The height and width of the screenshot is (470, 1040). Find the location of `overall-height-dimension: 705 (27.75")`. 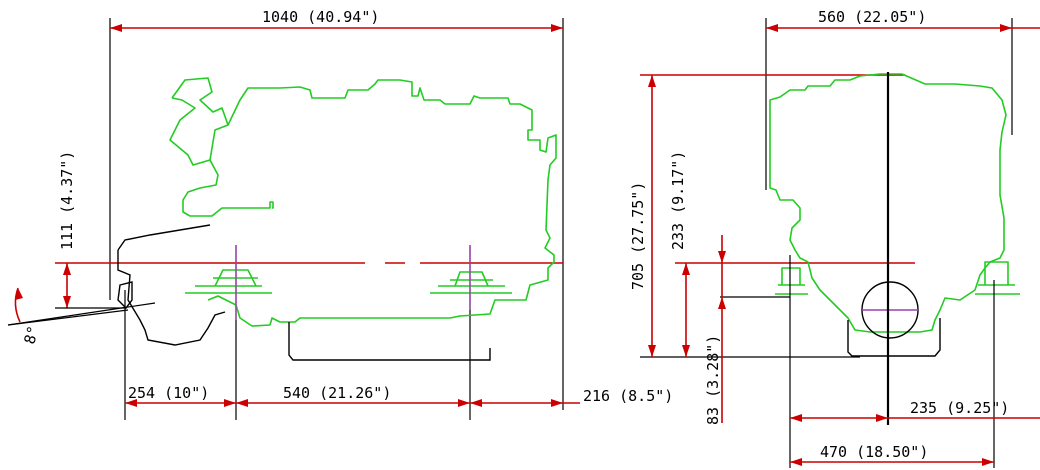

overall-height-dimension: 705 (27.75") is located at coordinates (642, 216).